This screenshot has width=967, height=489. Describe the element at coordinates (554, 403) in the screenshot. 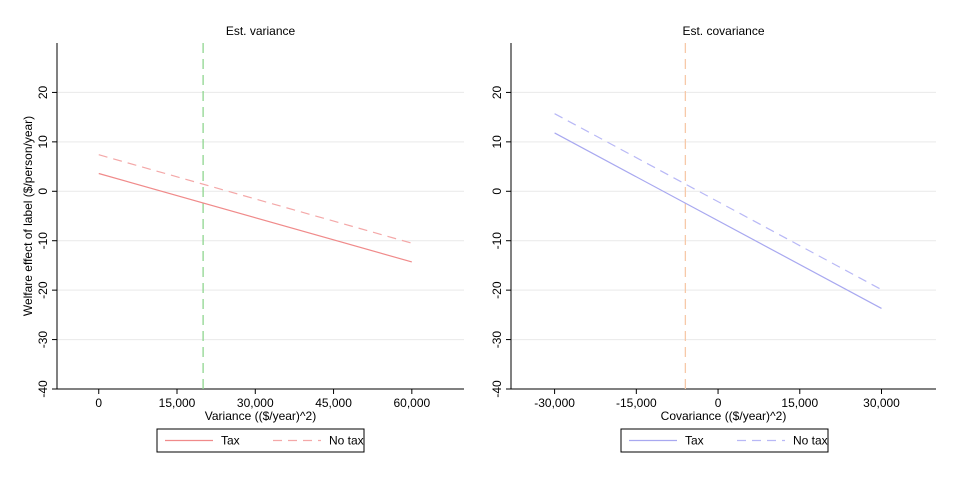

I see `x-tick-label: -30,000` at that location.